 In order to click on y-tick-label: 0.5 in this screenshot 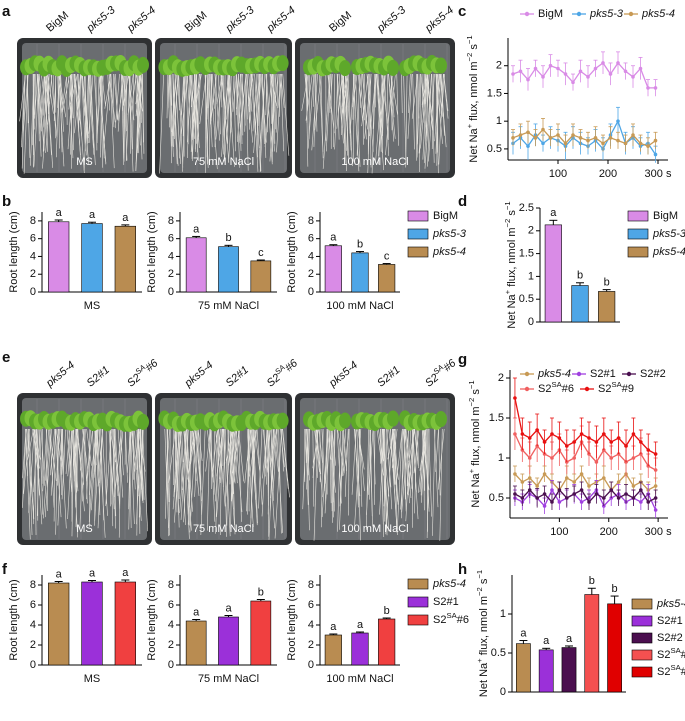, I will do `click(496, 498)`.